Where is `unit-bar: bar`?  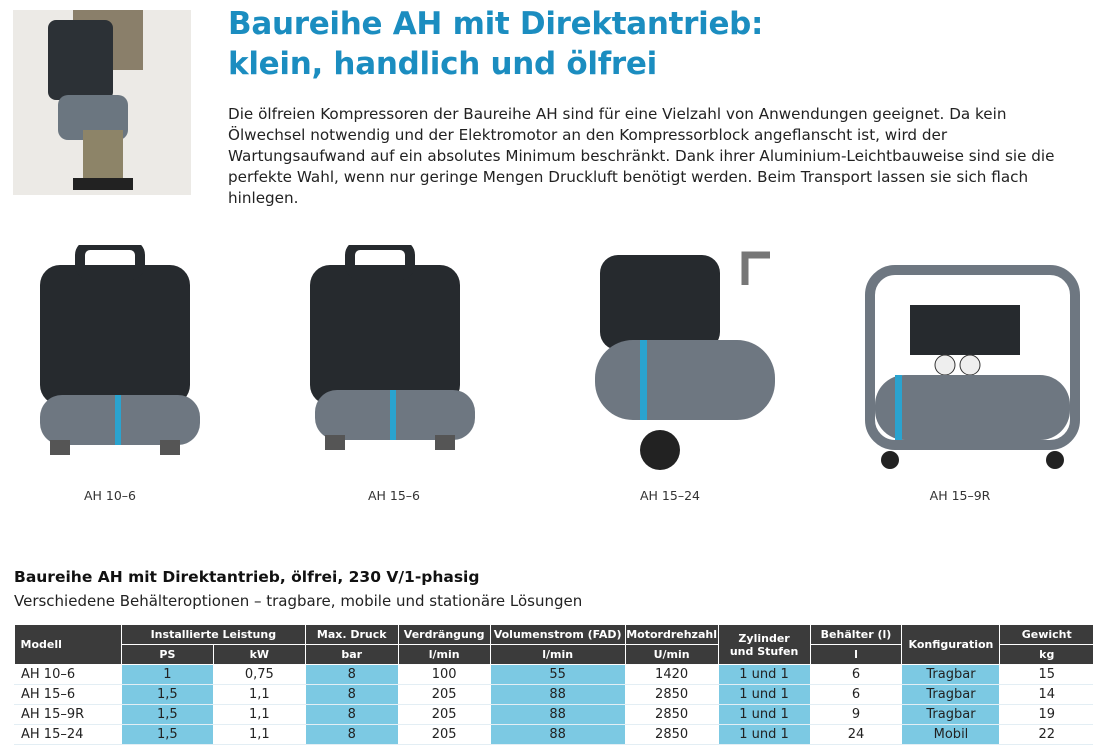
unit-bar: bar is located at coordinates (351, 654).